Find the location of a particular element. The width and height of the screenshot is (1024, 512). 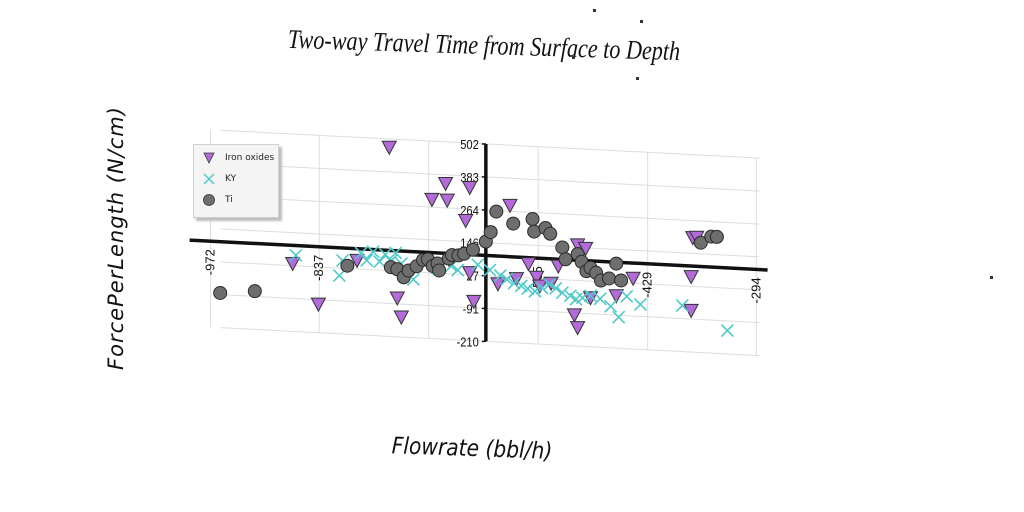

triangle-down-icon is located at coordinates (209, 158).